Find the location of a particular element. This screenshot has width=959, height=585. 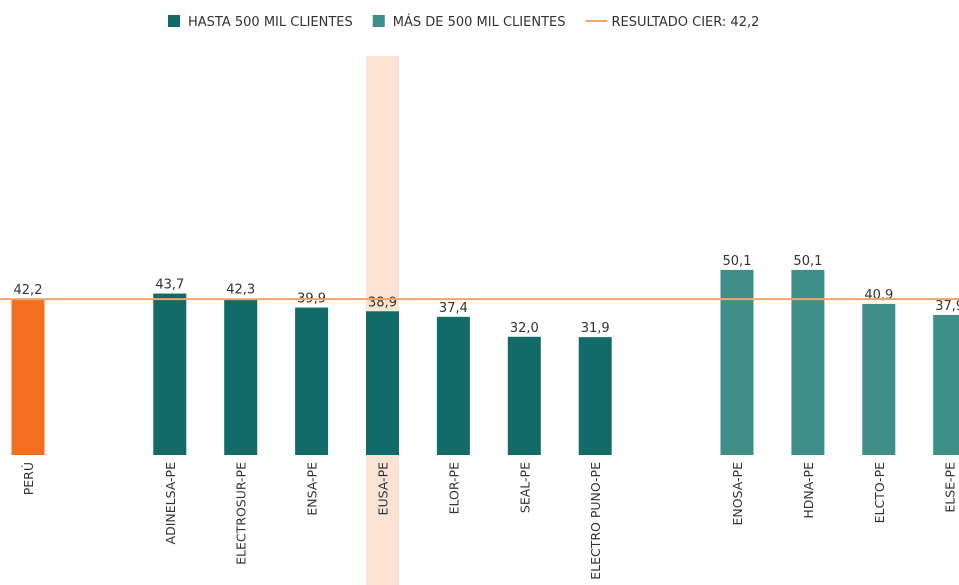

legend-label: MÁS DE 500 MIL CLIENTES is located at coordinates (479, 22).